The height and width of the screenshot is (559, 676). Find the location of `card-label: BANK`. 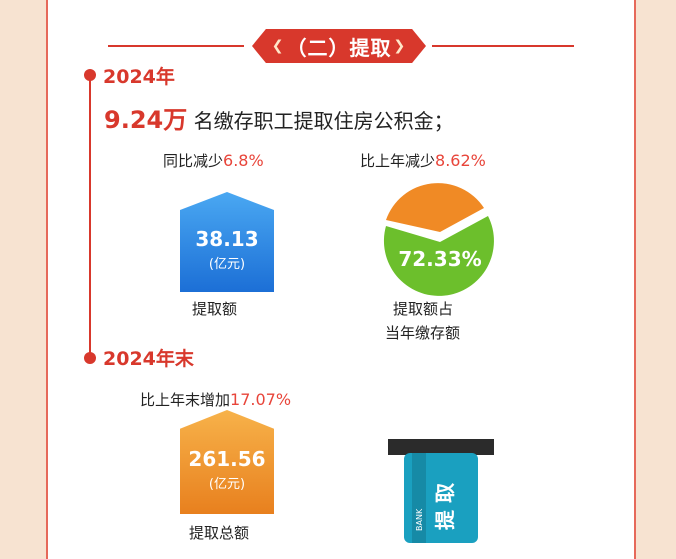

card-label: BANK is located at coordinates (419, 519).